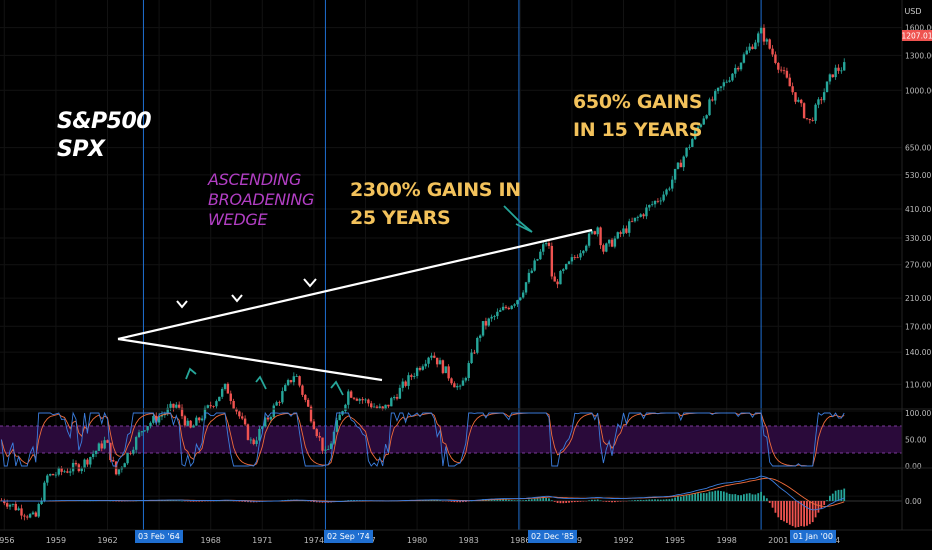  What do you see at coordinates (918, 384) in the screenshot?
I see `price-tick-label: 110.00` at bounding box center [918, 384].